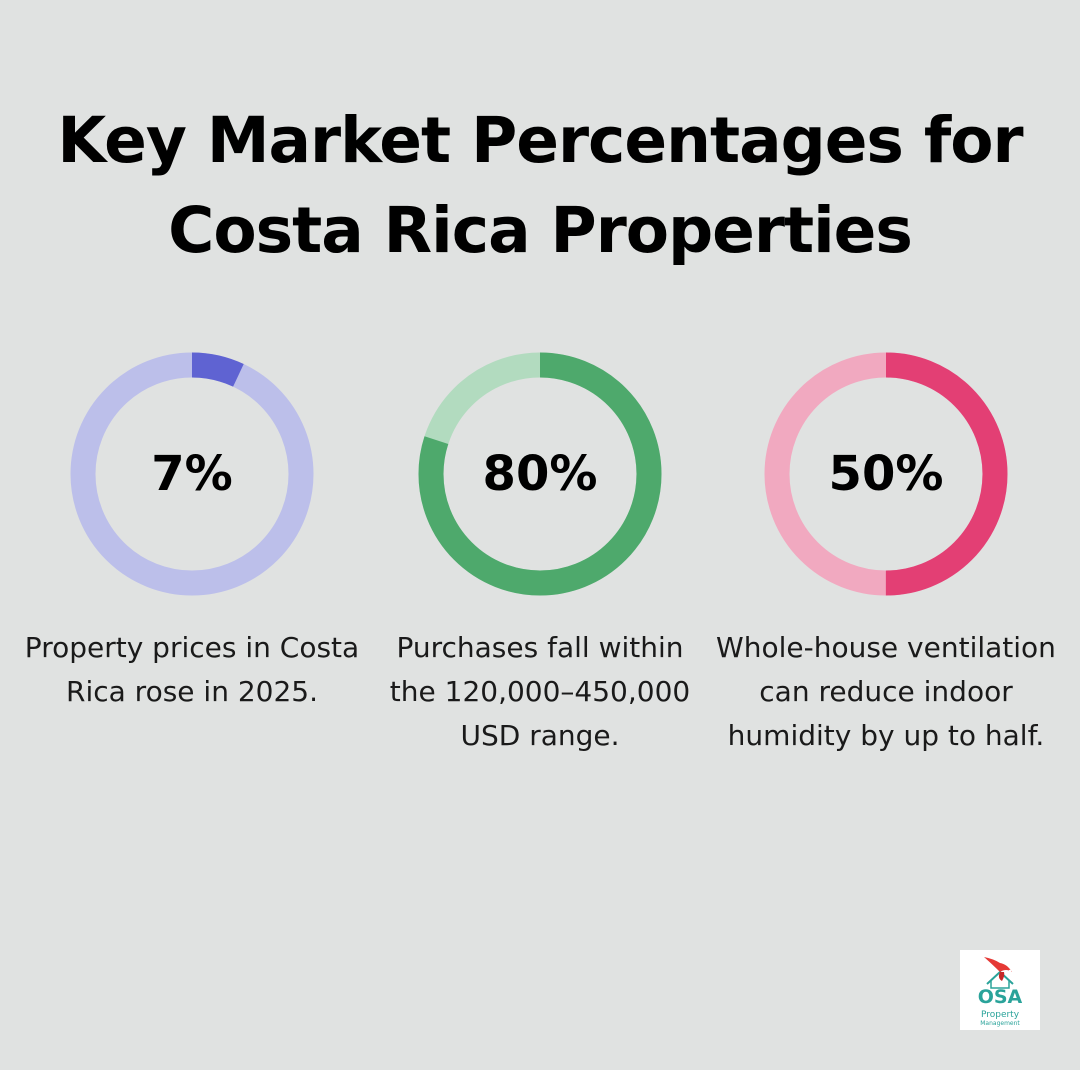 Image resolution: width=1080 pixels, height=1070 pixels. Describe the element at coordinates (1000, 1023) in the screenshot. I see `logo-subtitle-2: Management` at that location.